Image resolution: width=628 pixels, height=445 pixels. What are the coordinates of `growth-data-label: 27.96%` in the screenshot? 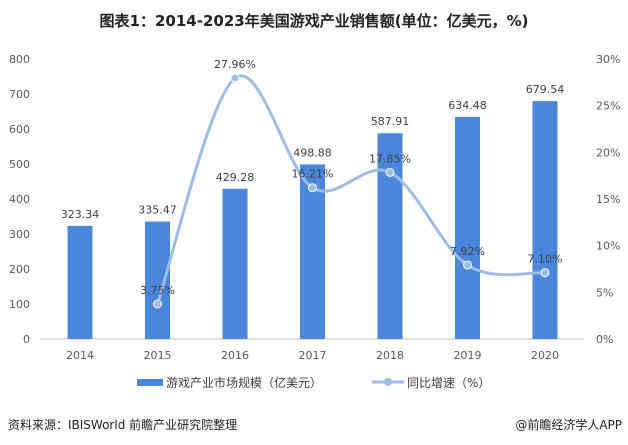 It's located at (235, 64).